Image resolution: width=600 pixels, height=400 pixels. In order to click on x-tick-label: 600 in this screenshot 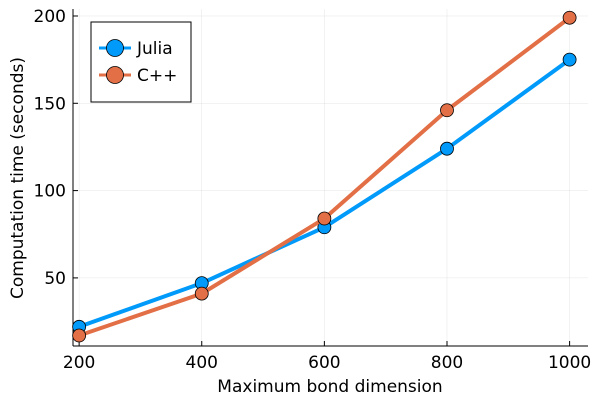, I will do `click(324, 363)`.